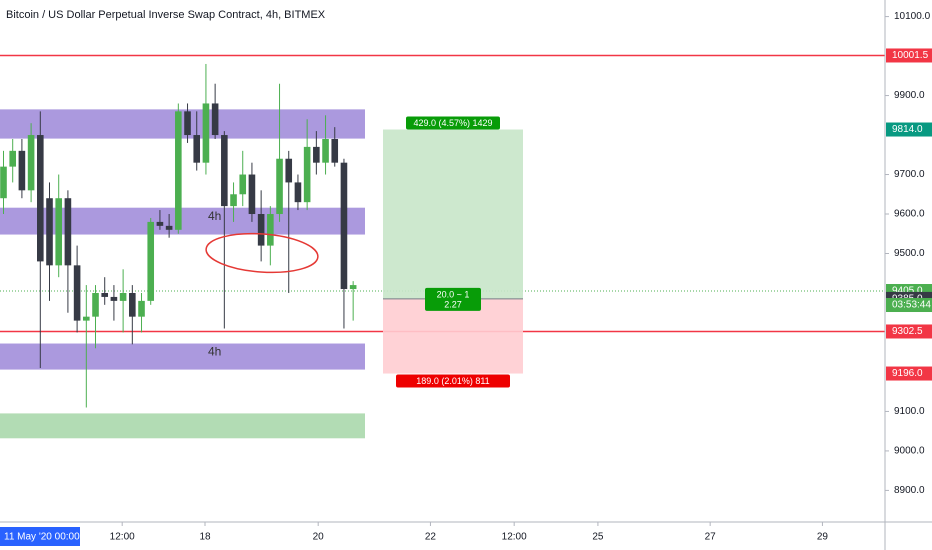  What do you see at coordinates (319, 537) in the screenshot?
I see `x-tick-label: 20` at bounding box center [319, 537].